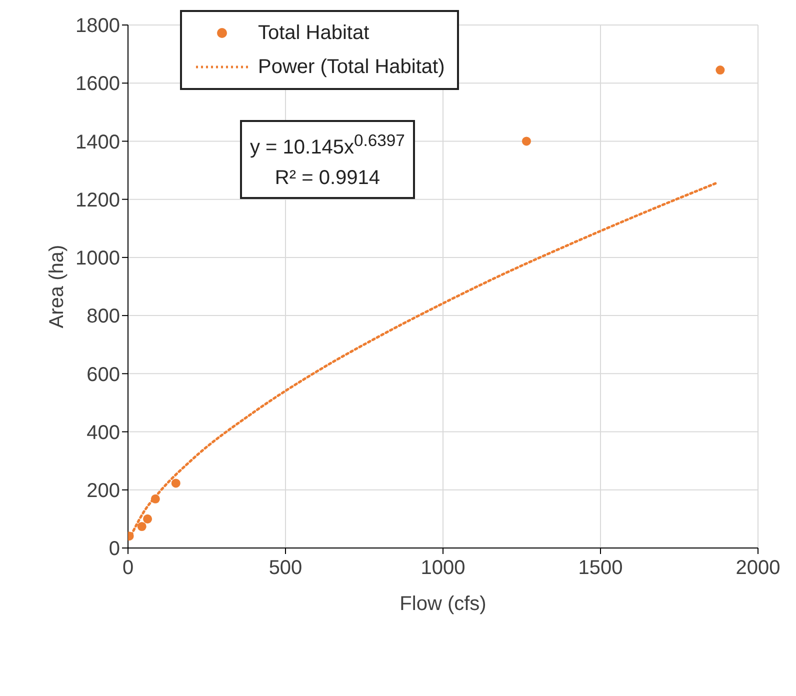 The image size is (796, 696). What do you see at coordinates (98, 26) in the screenshot?
I see `y-tick-label: 1800` at bounding box center [98, 26].